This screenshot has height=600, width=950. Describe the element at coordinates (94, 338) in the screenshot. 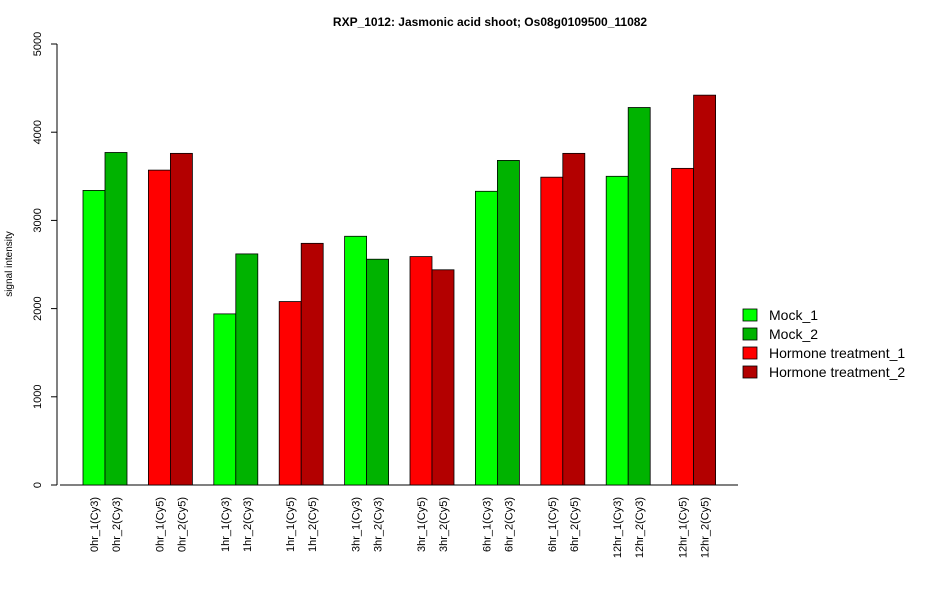

I see `bar-0hr_1(Cy3)` at that location.